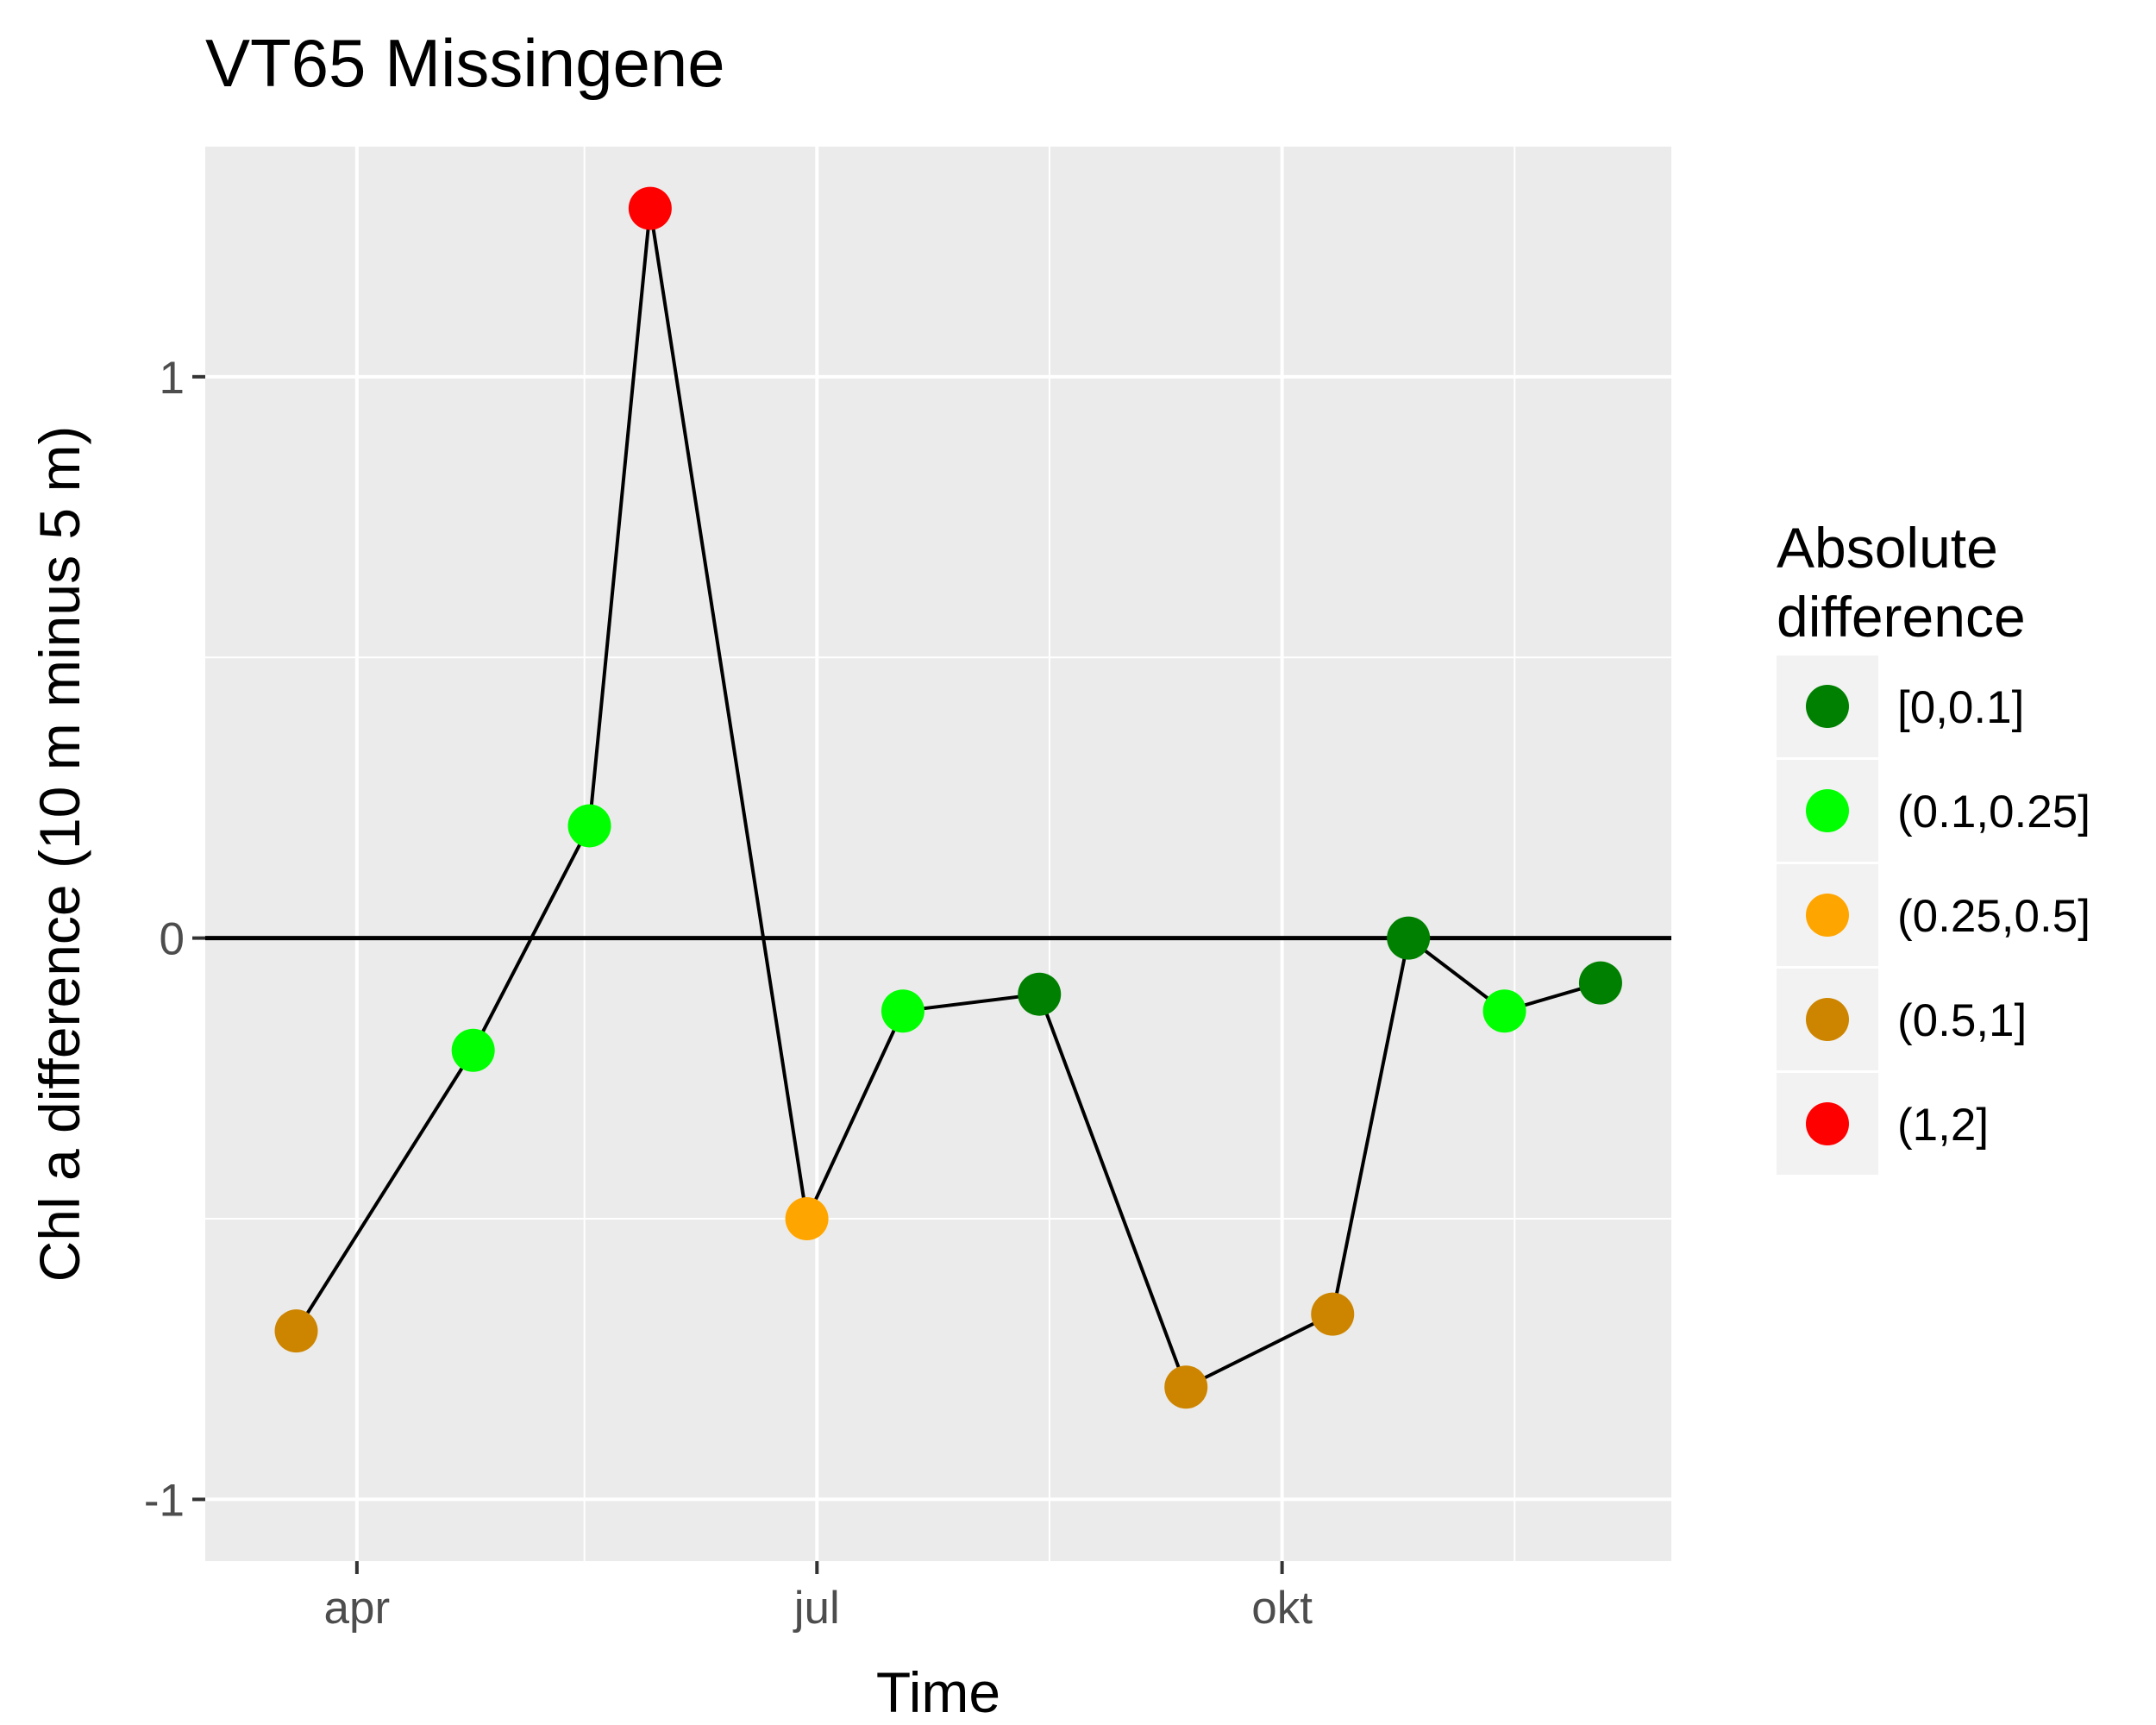 Image resolution: width=2156 pixels, height=1725 pixels. I want to click on legend-item: (0.1,0.25], so click(1933, 811).